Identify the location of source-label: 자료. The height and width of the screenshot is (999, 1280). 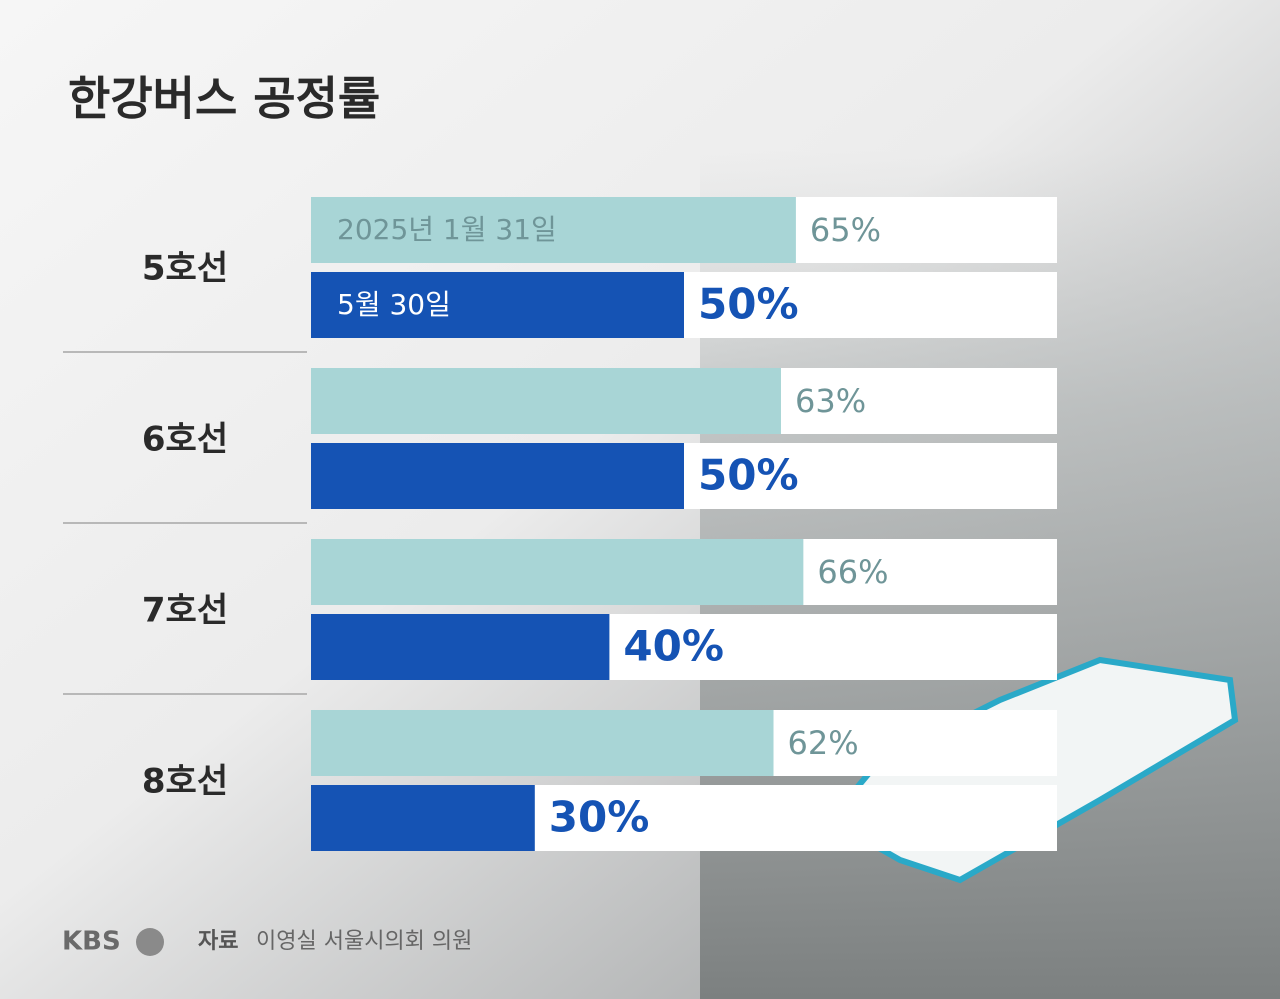
(218, 941).